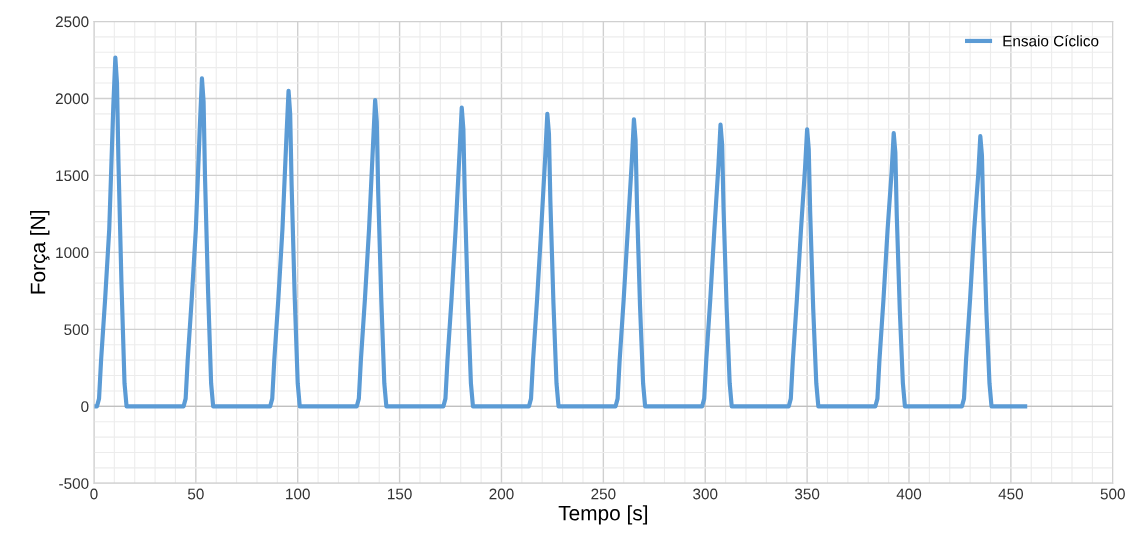  Describe the element at coordinates (1051, 41) in the screenshot. I see `legend-label: Ensaio Cíclico` at that location.